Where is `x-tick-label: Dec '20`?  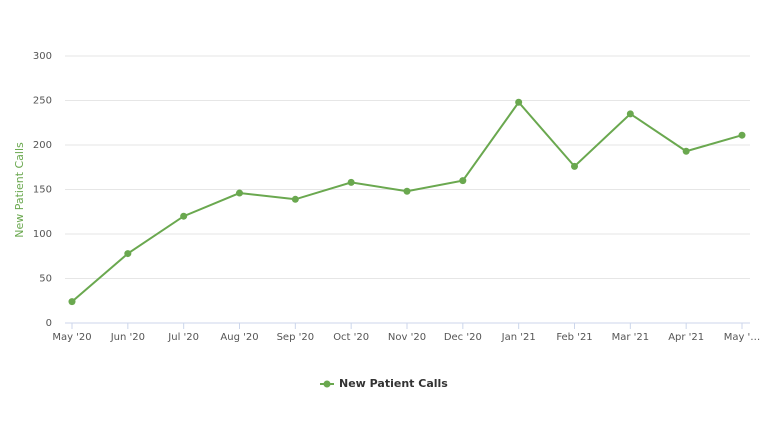 x-tick-label: Dec '20 is located at coordinates (463, 337).